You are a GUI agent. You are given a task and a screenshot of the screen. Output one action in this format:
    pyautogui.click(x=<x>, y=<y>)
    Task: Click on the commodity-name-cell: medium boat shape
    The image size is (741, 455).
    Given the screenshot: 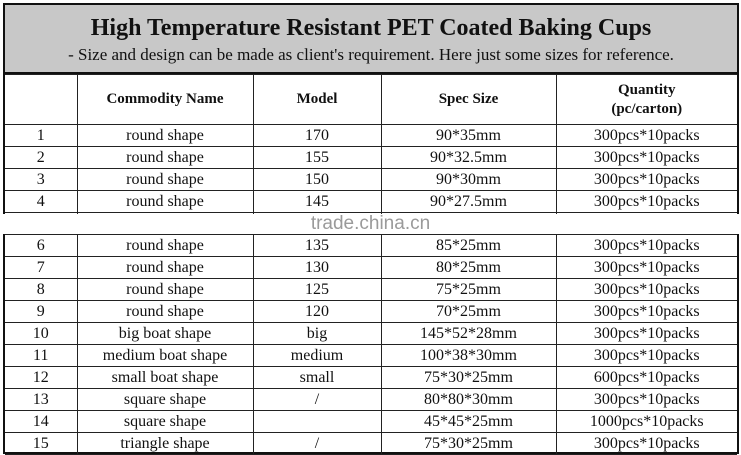 What is the action you would take?
    pyautogui.click(x=165, y=355)
    